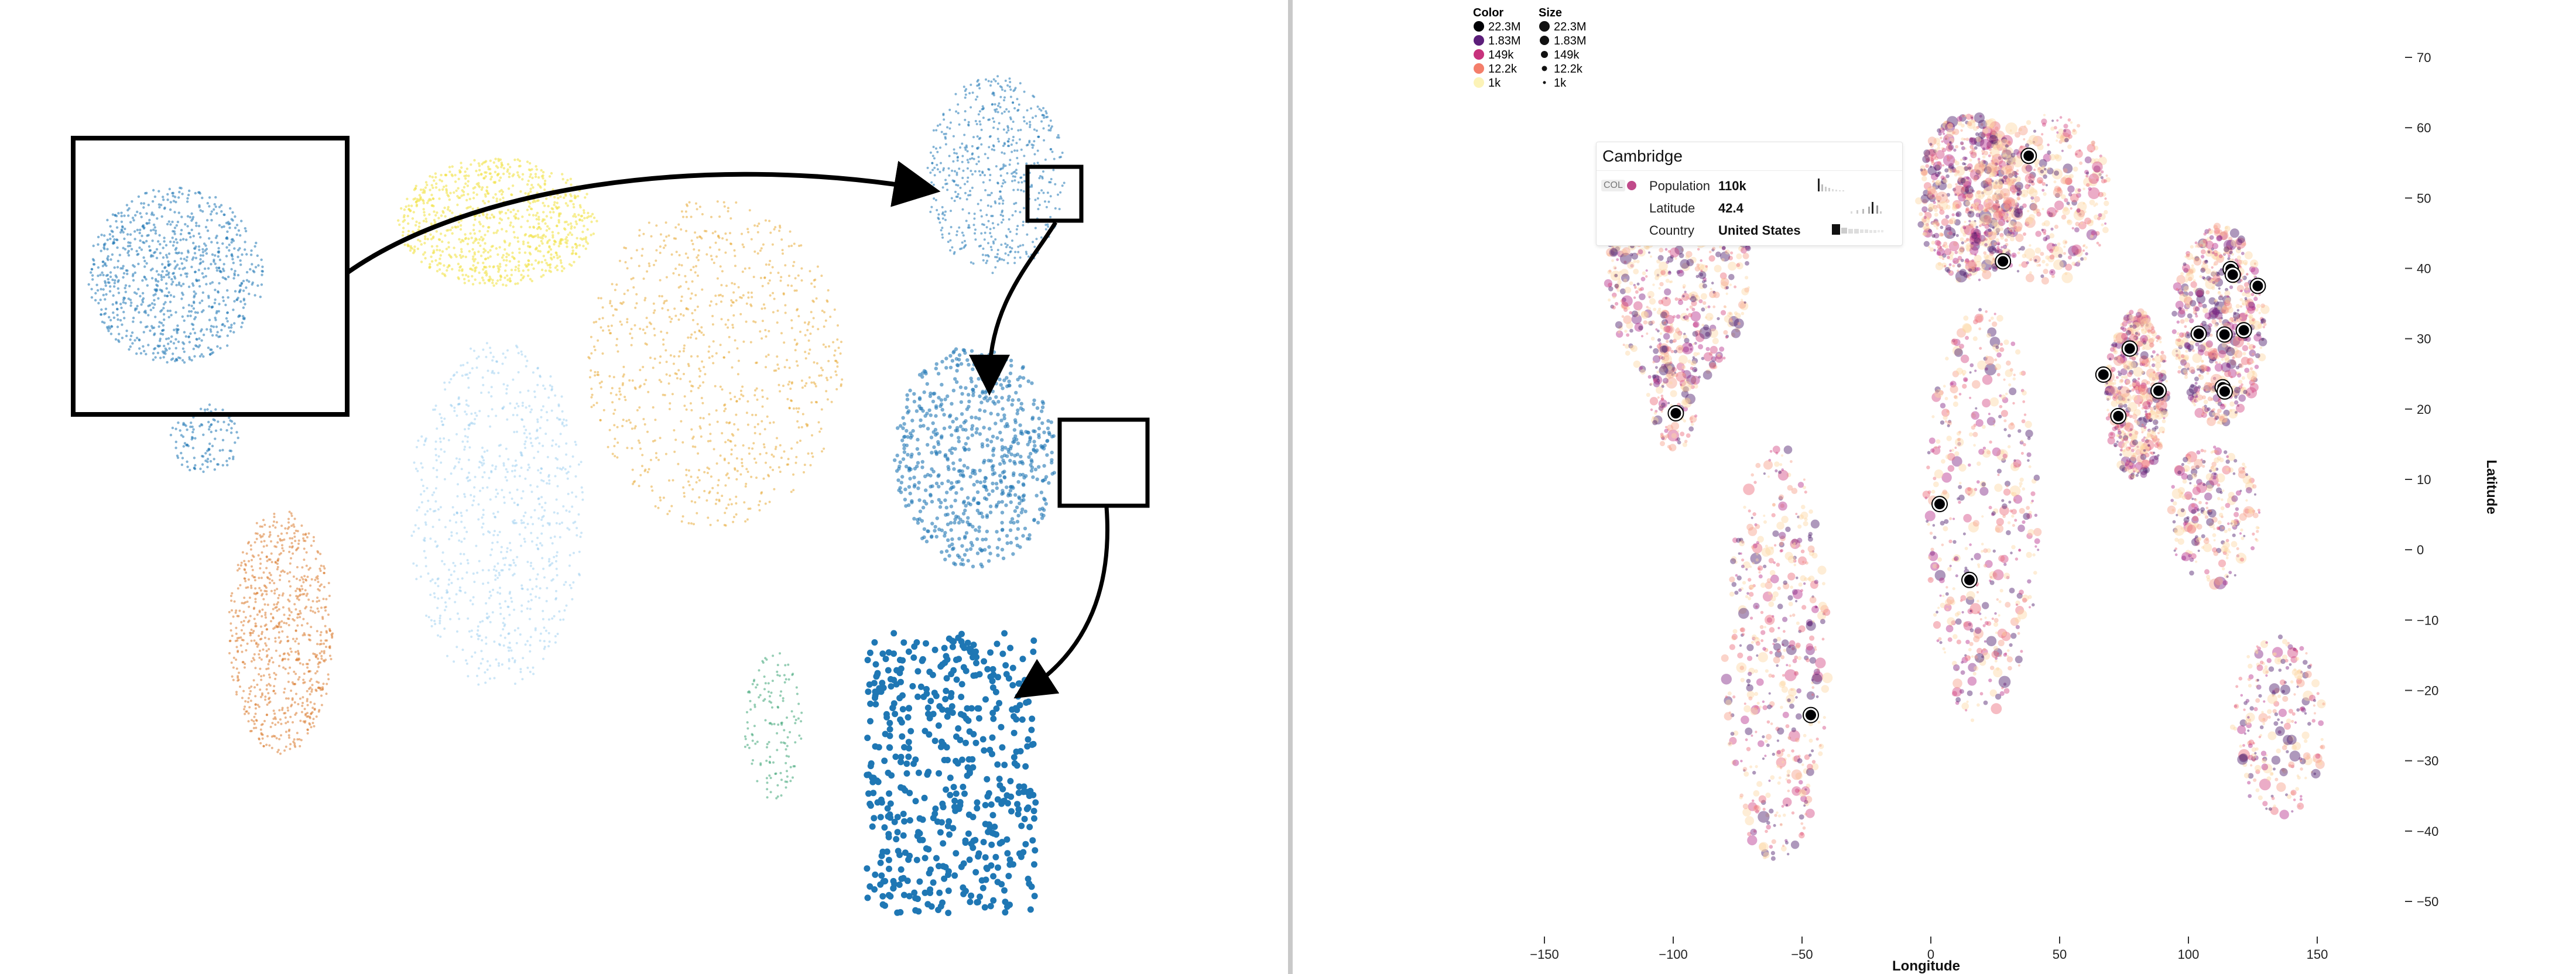 This screenshot has height=974, width=2576. Describe the element at coordinates (2427, 761) in the screenshot. I see `y-tick-label: −30` at that location.